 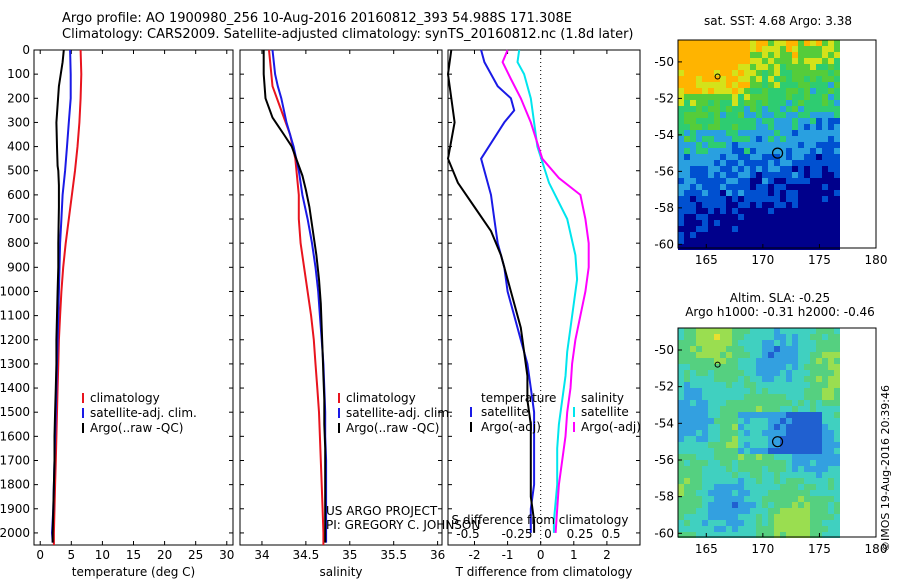 I want to click on difference-series-argo-adj-, so click(x=491, y=291).